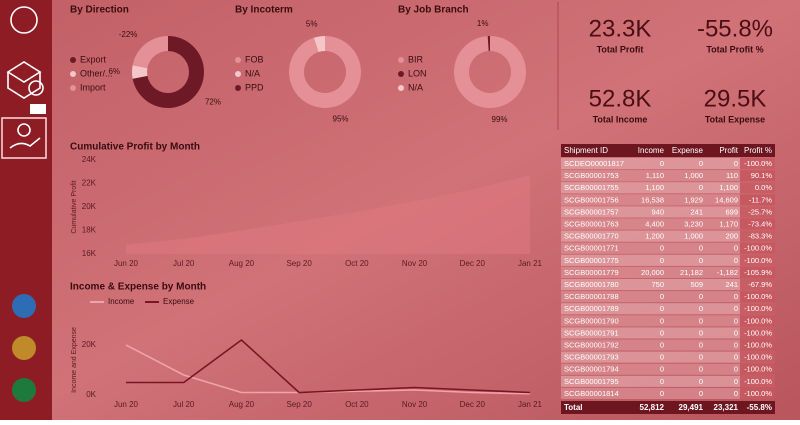 Image resolution: width=800 pixels, height=425 pixels. I want to click on table-cell: 4,400, so click(654, 224).